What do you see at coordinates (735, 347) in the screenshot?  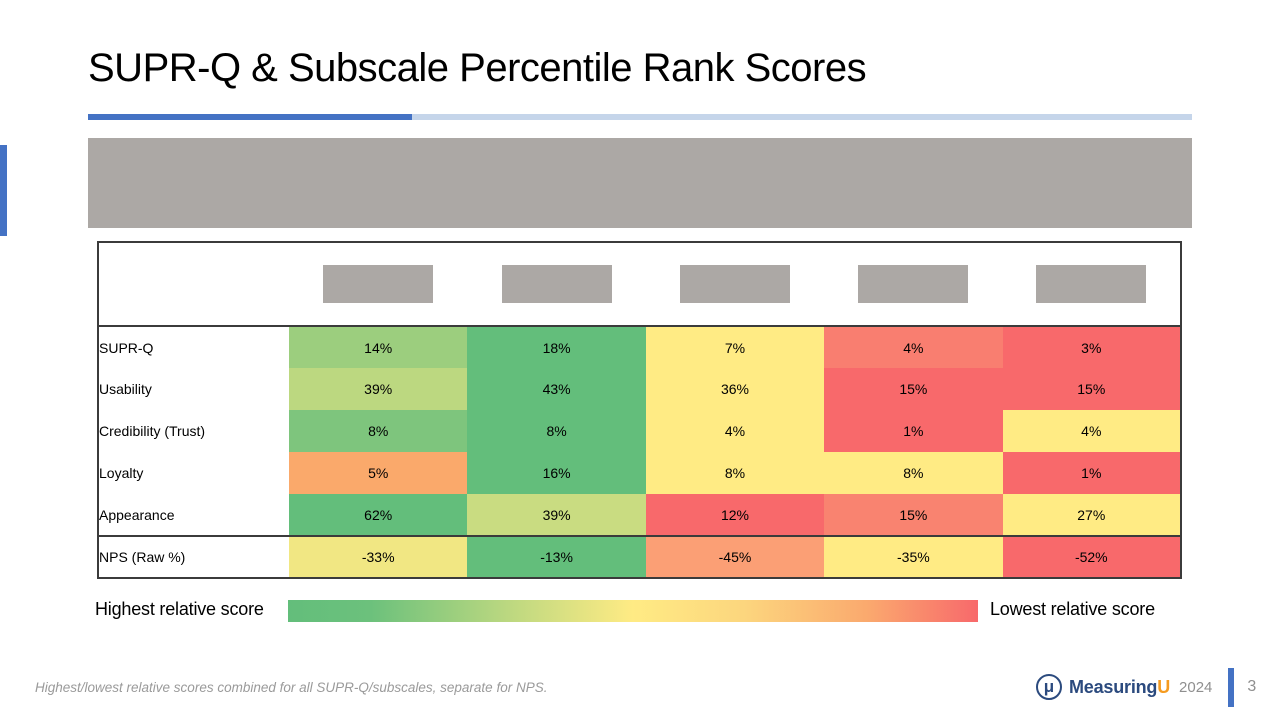 I see `heatmap-cell: 7%` at bounding box center [735, 347].